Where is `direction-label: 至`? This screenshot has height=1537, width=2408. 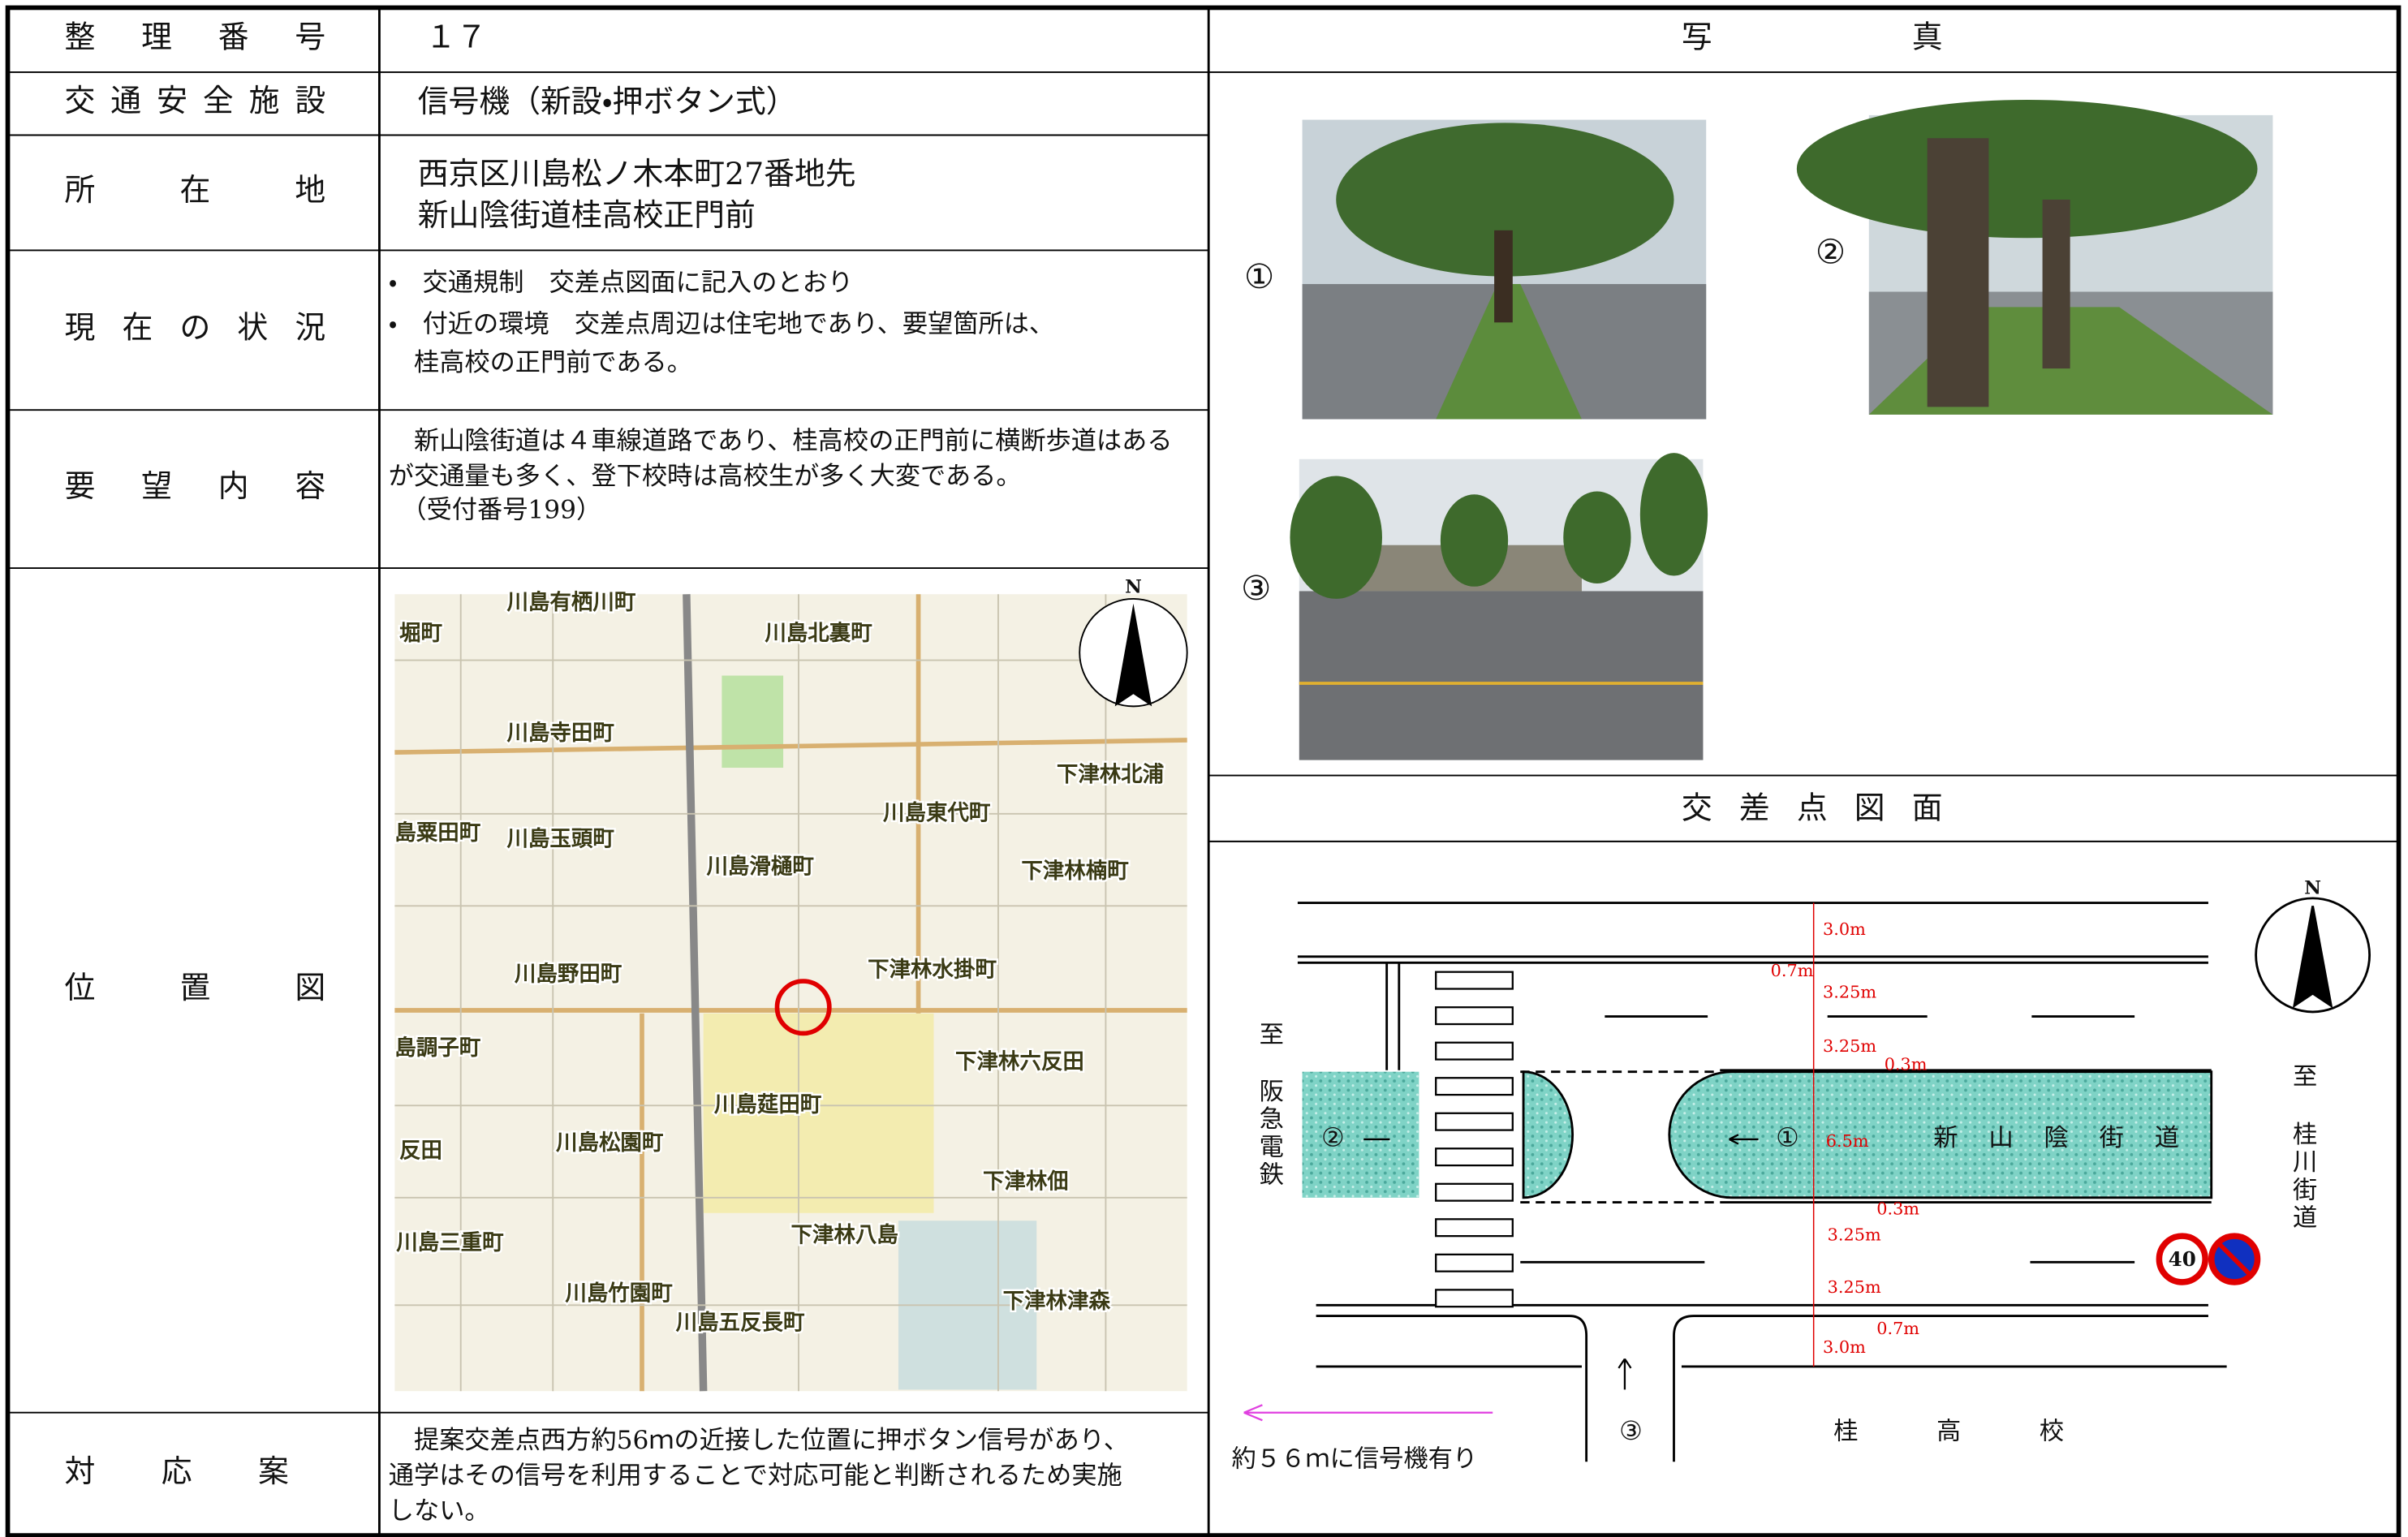
direction-label: 至 is located at coordinates (2305, 1076).